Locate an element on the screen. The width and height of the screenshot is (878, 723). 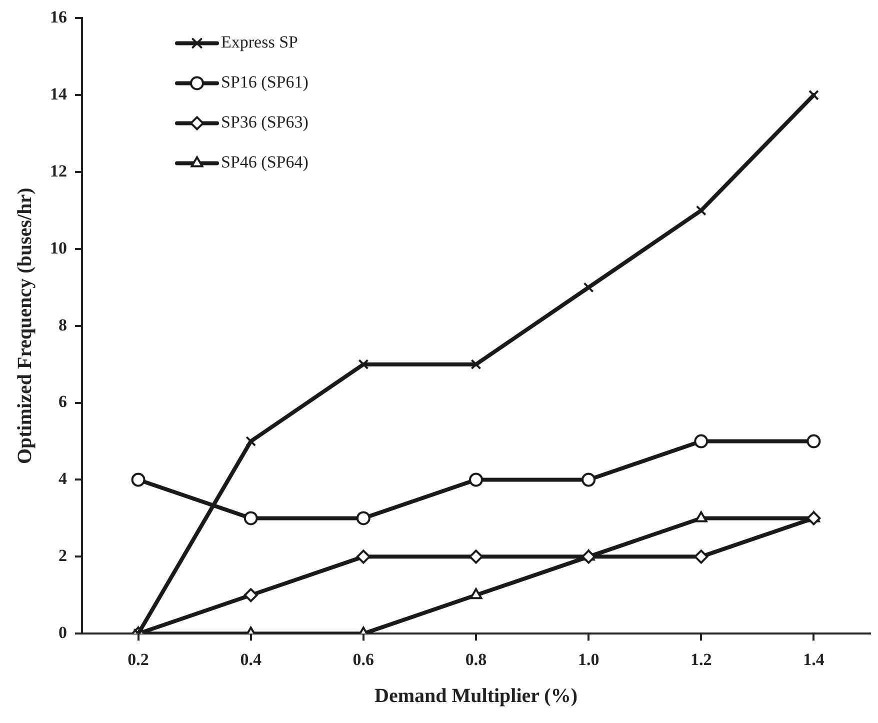
y-tick-label: 6 is located at coordinates (62, 402).